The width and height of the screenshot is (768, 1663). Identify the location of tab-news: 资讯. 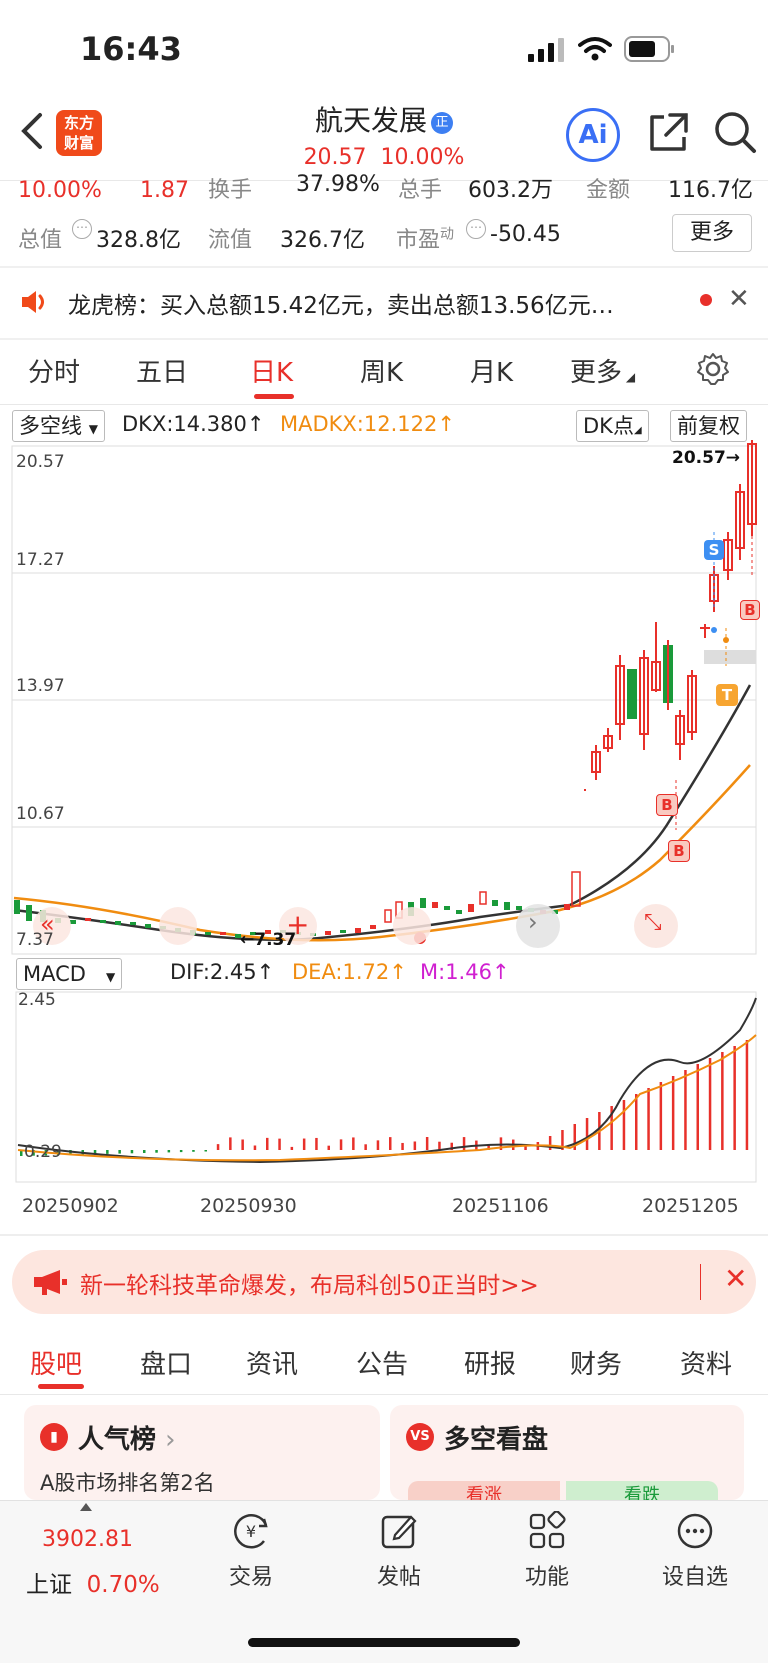
(272, 1365).